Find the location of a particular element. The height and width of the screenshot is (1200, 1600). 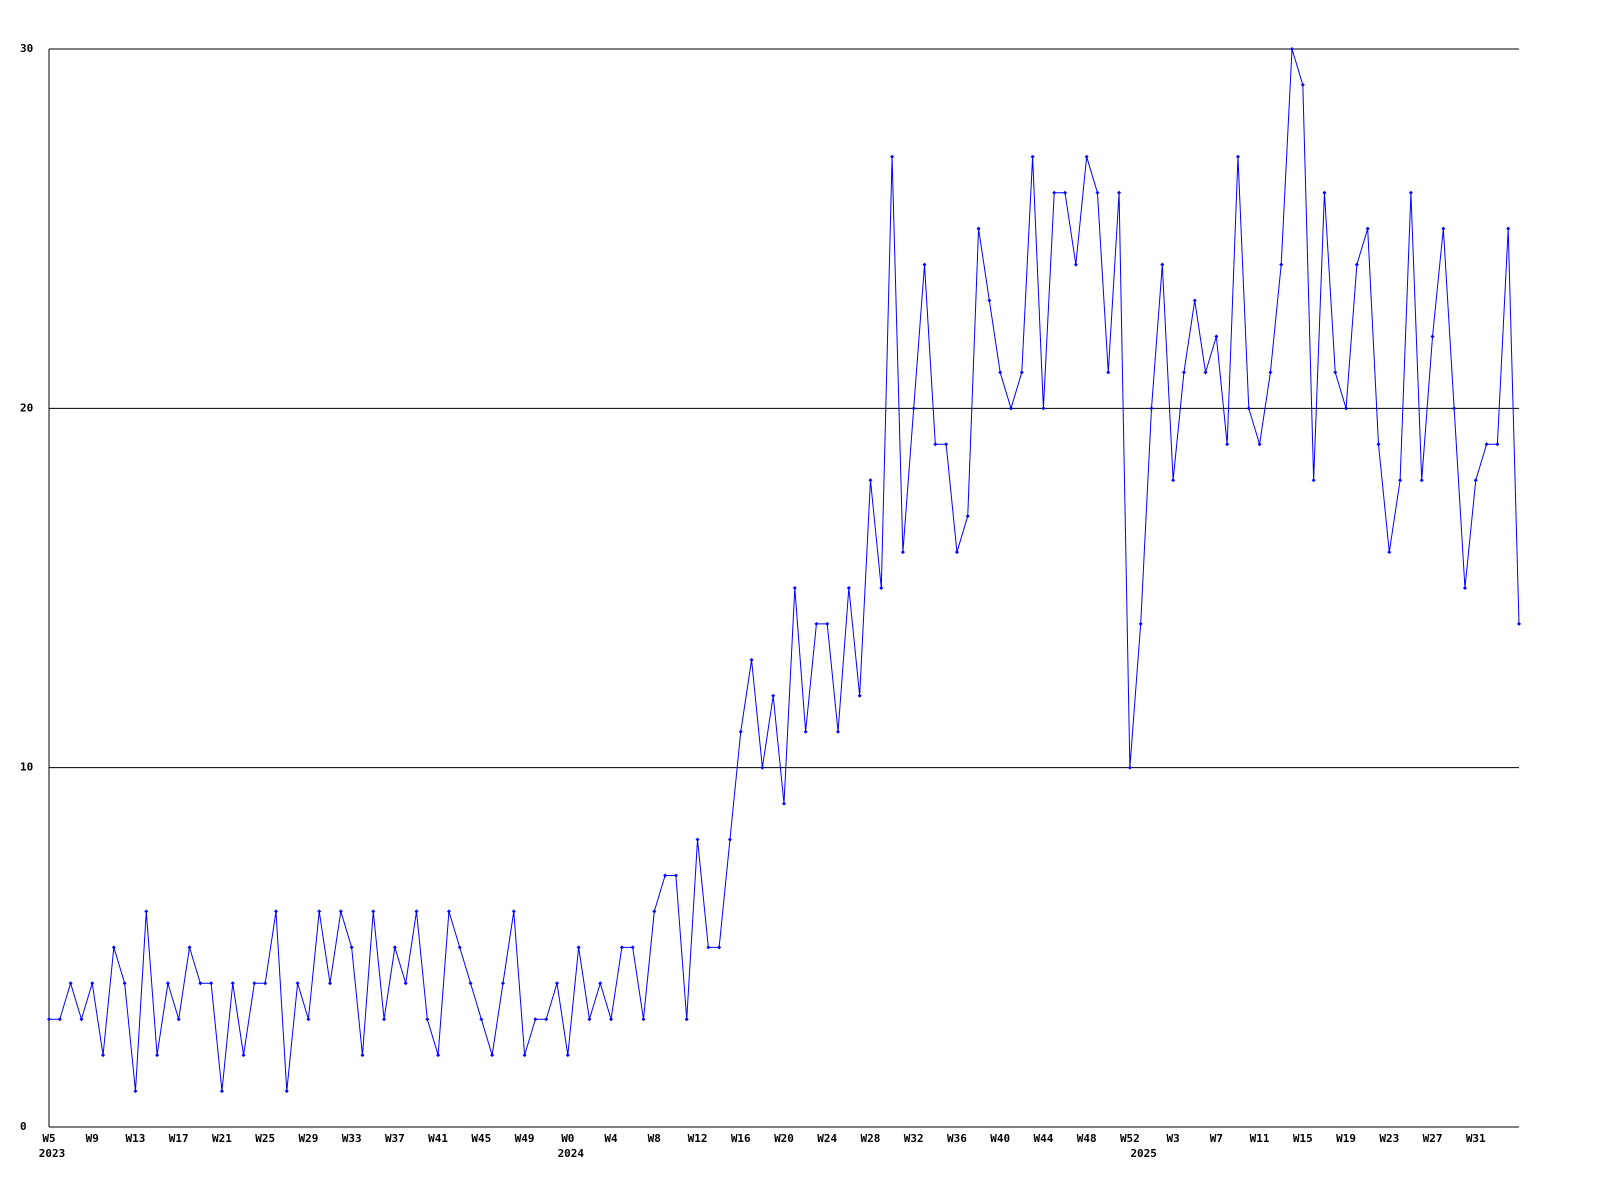

x-tick-label: W15 is located at coordinates (1303, 1138).